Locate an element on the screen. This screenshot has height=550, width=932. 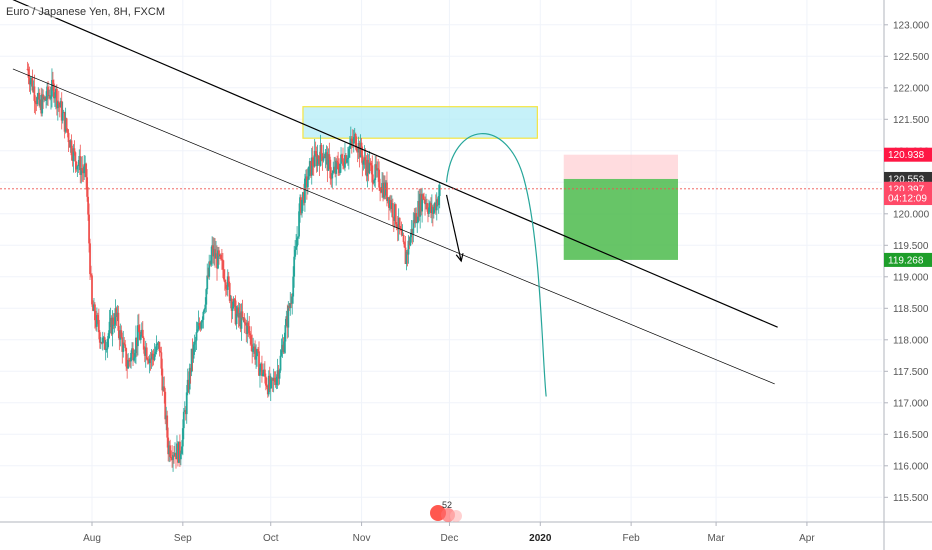
y-tick-label: 122.000 is located at coordinates (911, 88).